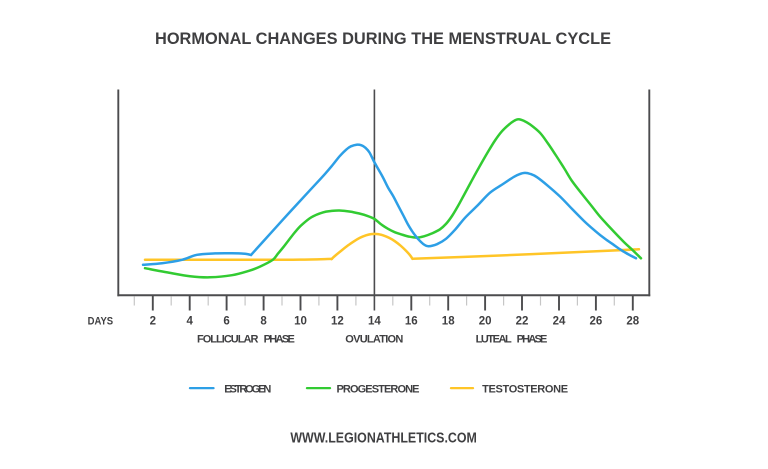 The image size is (768, 469). What do you see at coordinates (247, 389) in the screenshot?
I see `svg-text: ESTROGEN` at bounding box center [247, 389].